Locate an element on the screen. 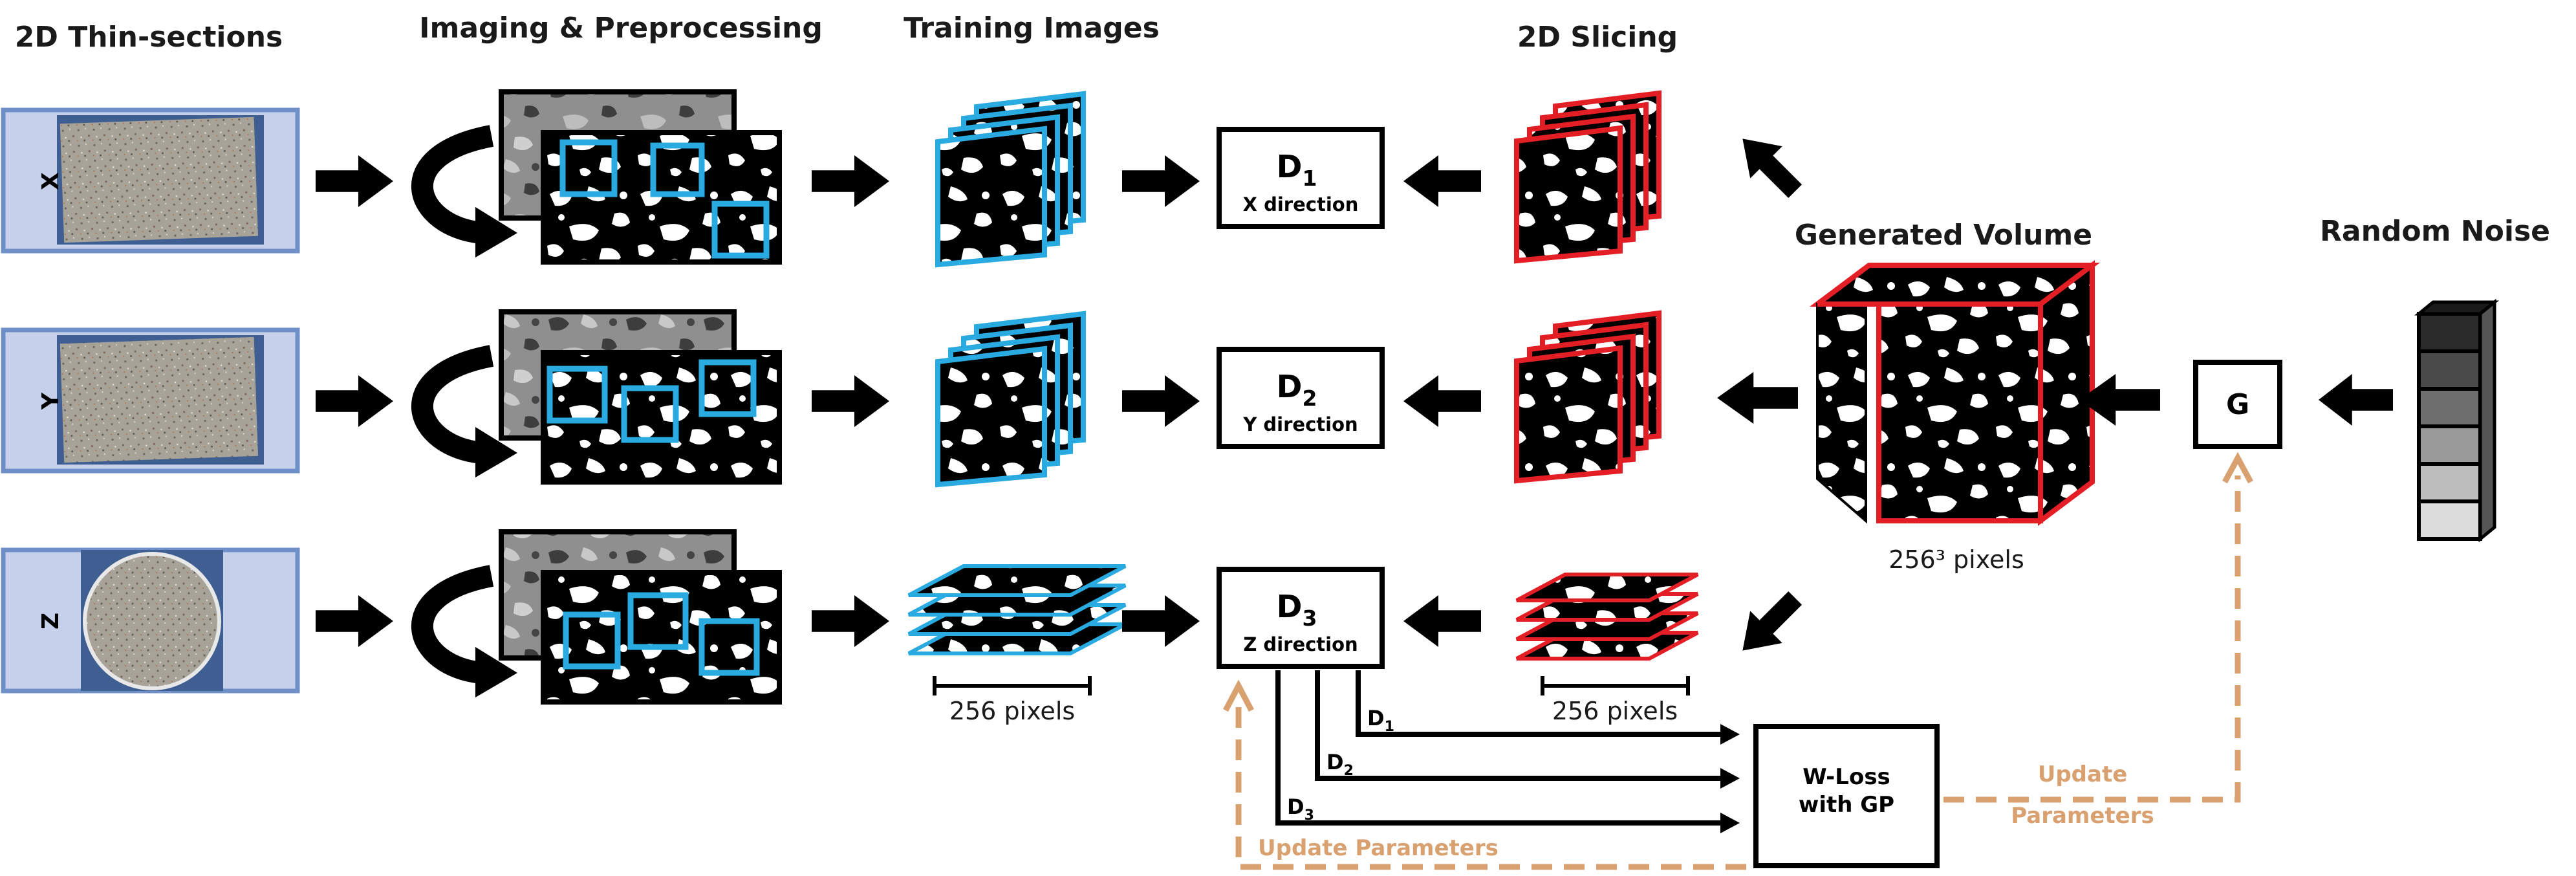 This screenshot has width=2576, height=876. noise-side-face is located at coordinates (2487, 420).